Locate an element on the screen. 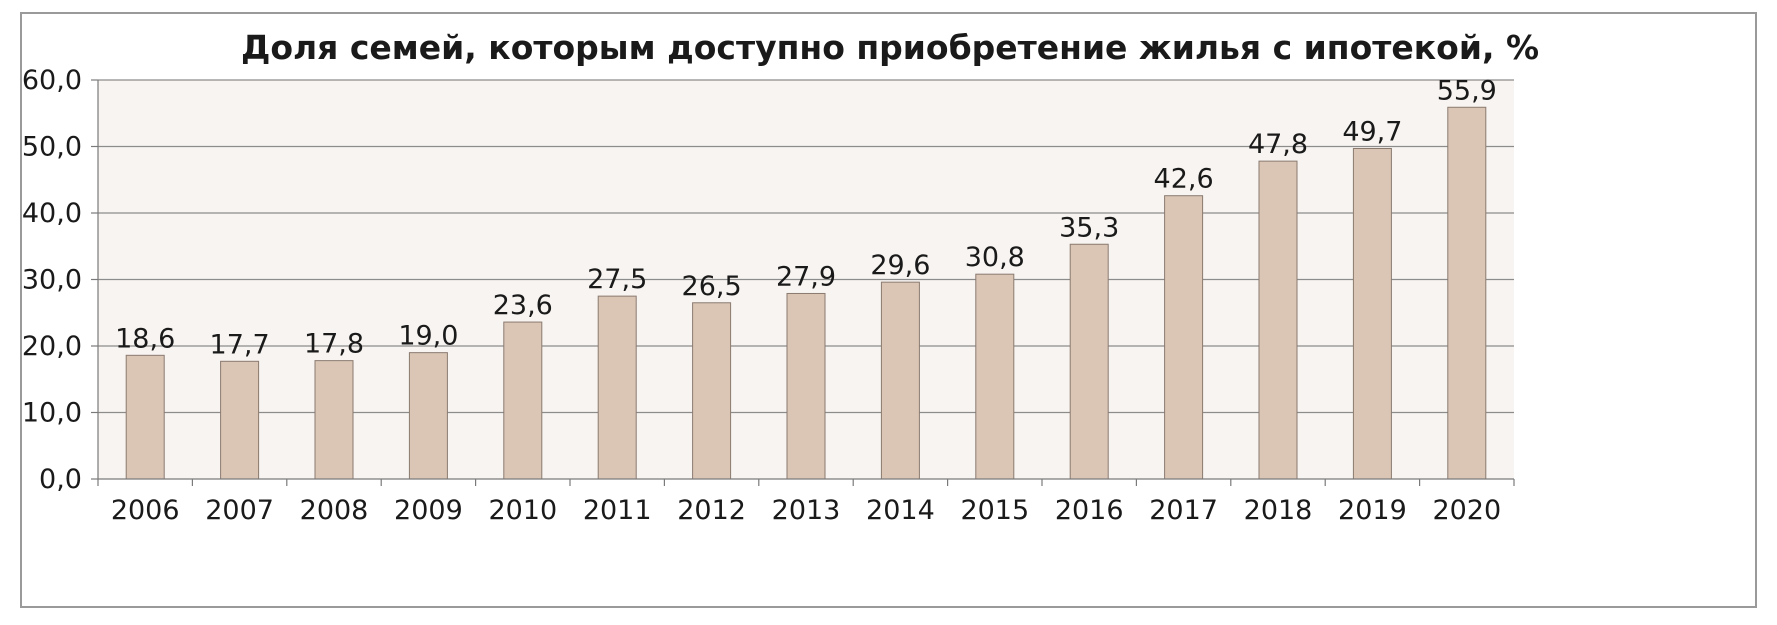 This screenshot has width=1777, height=625. bar-2007 is located at coordinates (240, 420).